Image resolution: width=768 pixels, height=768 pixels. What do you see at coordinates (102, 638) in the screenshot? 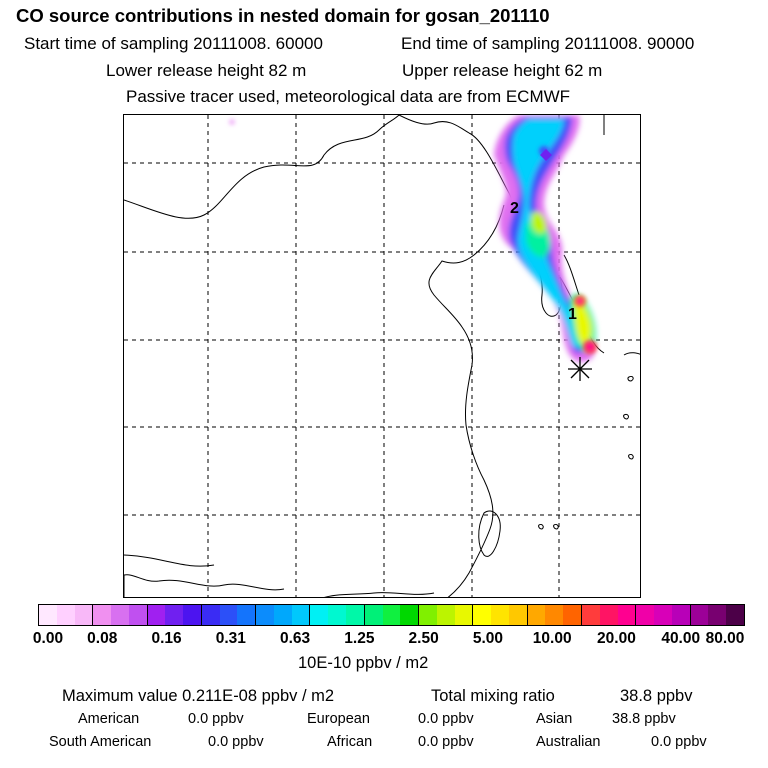
I see `colorbar-tick-label: 0.08` at bounding box center [102, 638].